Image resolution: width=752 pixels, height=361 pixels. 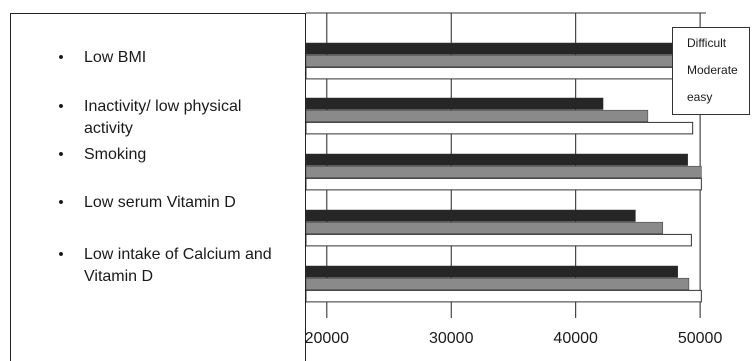 What do you see at coordinates (115, 57) in the screenshot?
I see `category-label-low-bmi: Low BMI` at bounding box center [115, 57].